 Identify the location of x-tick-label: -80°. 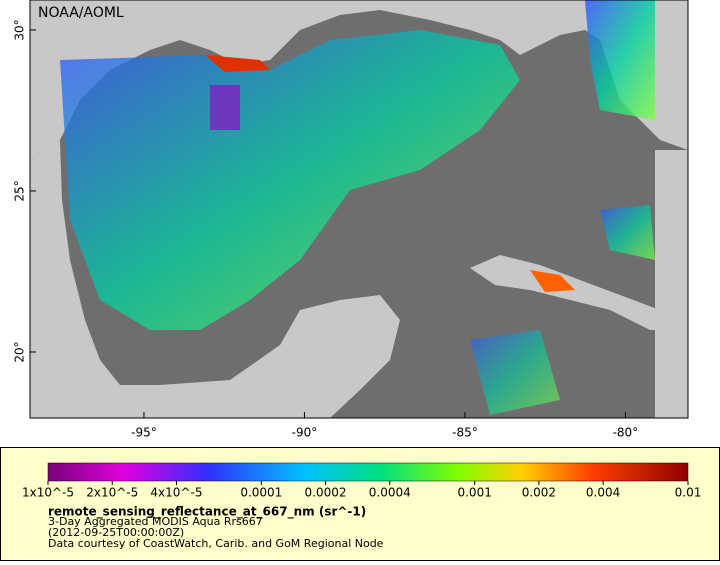
(626, 433).